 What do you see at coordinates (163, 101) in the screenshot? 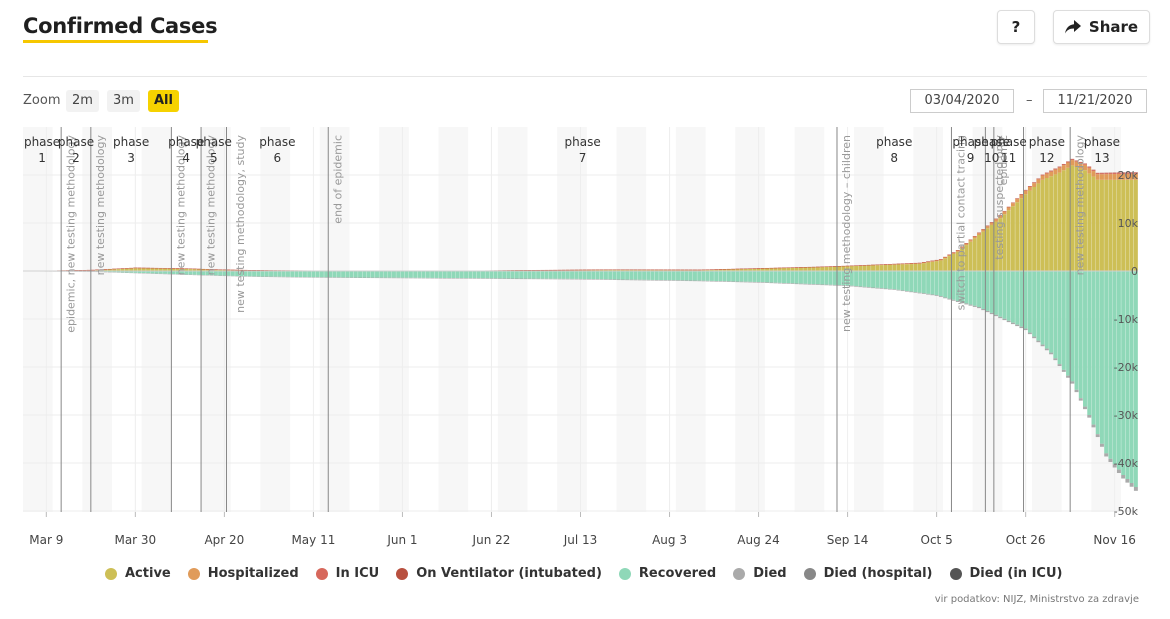
I see `zoom-all-button: All` at bounding box center [163, 101].